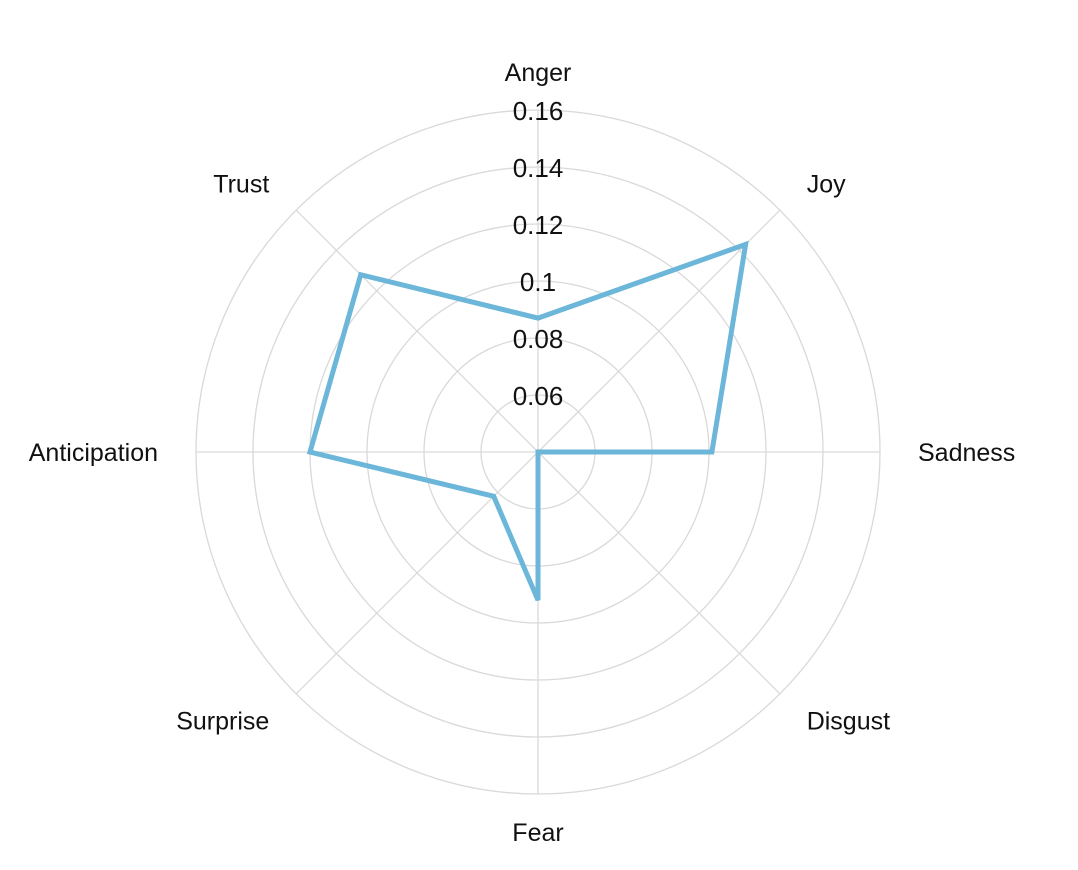  I want to click on tick-labels: 0.06 0.08 0.1 0.12 0.14 0.16, so click(538, 253).